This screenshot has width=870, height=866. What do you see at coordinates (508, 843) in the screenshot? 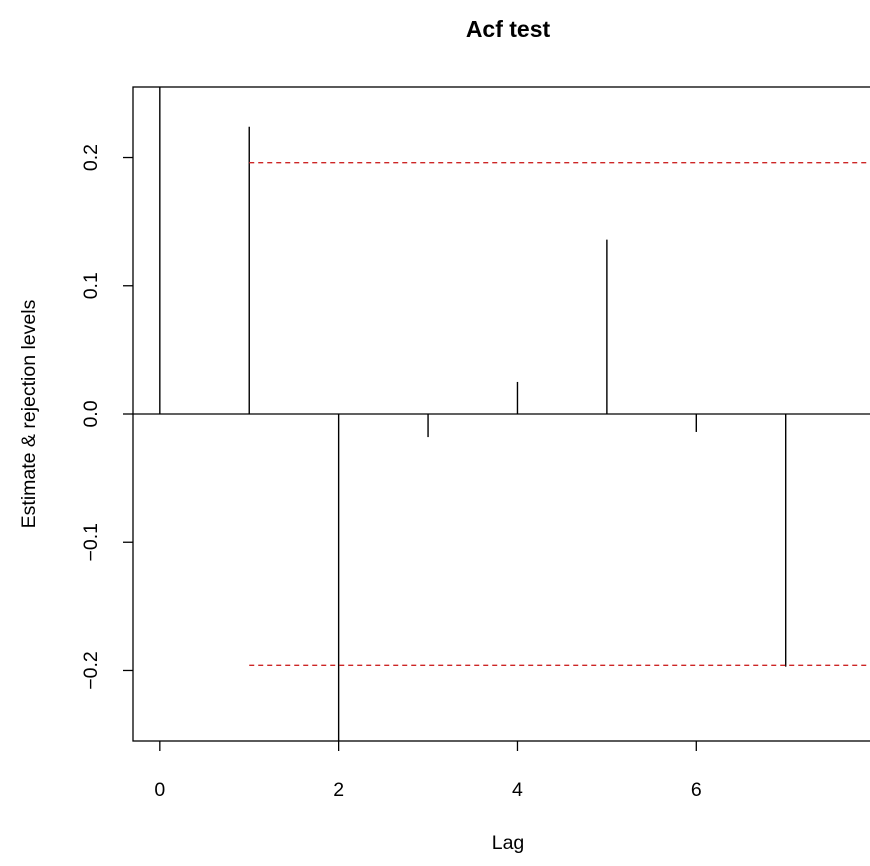
I see `x-axis-title: Lag` at bounding box center [508, 843].